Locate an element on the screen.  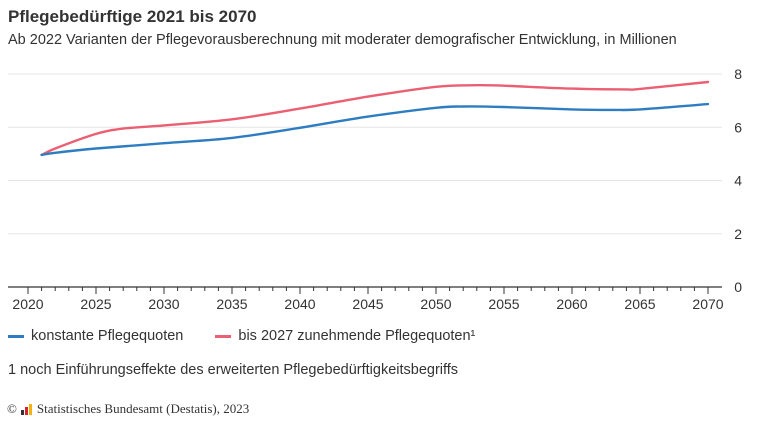
legend-item-constant: konstante Pflegequoten is located at coordinates (95, 336).